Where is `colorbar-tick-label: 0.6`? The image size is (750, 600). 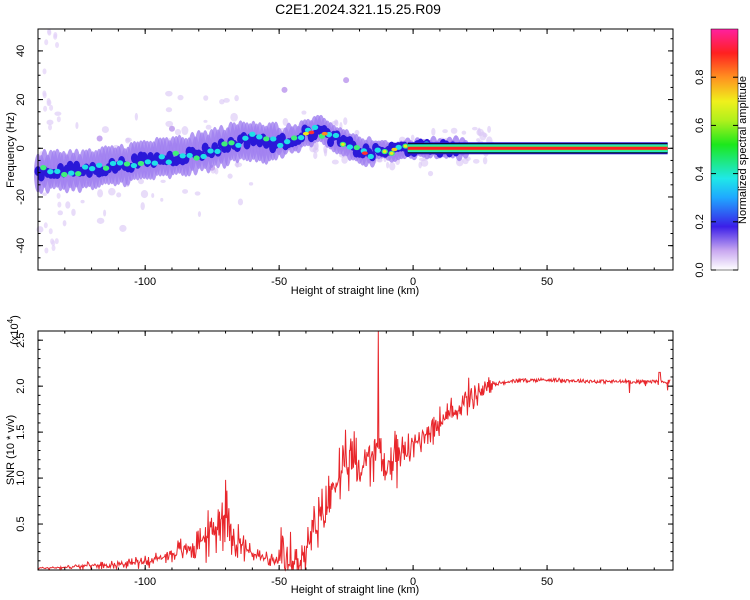 colorbar-tick-label: 0.6 is located at coordinates (700, 125).